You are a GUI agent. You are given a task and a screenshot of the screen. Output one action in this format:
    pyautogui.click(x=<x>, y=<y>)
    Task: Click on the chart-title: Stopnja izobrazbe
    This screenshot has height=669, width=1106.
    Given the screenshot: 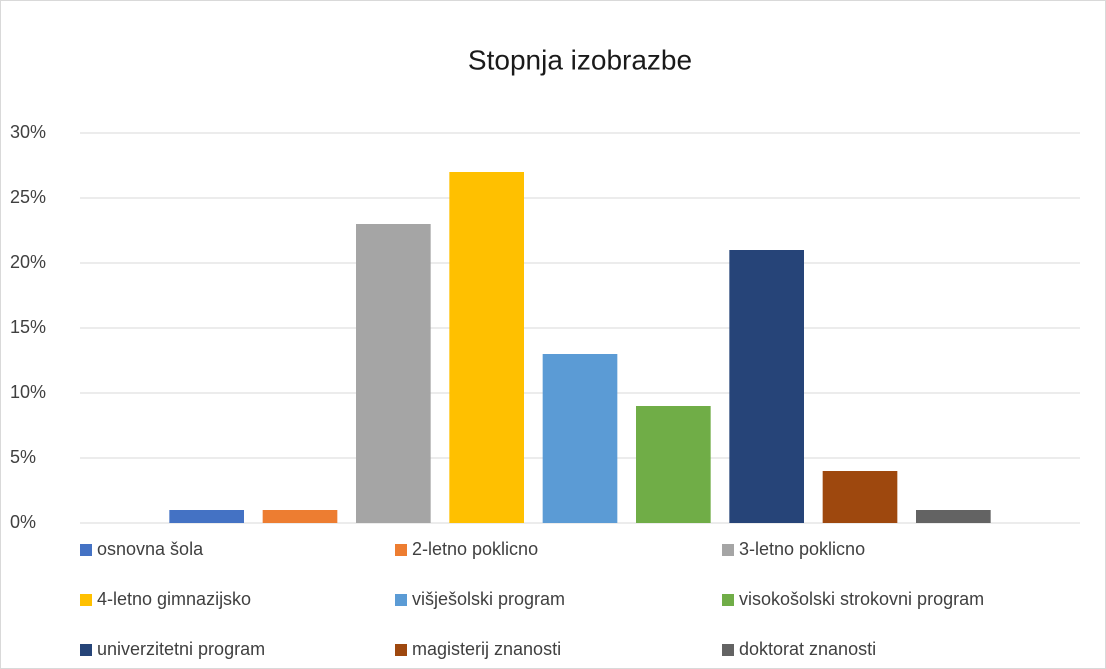 What is the action you would take?
    pyautogui.click(x=580, y=59)
    